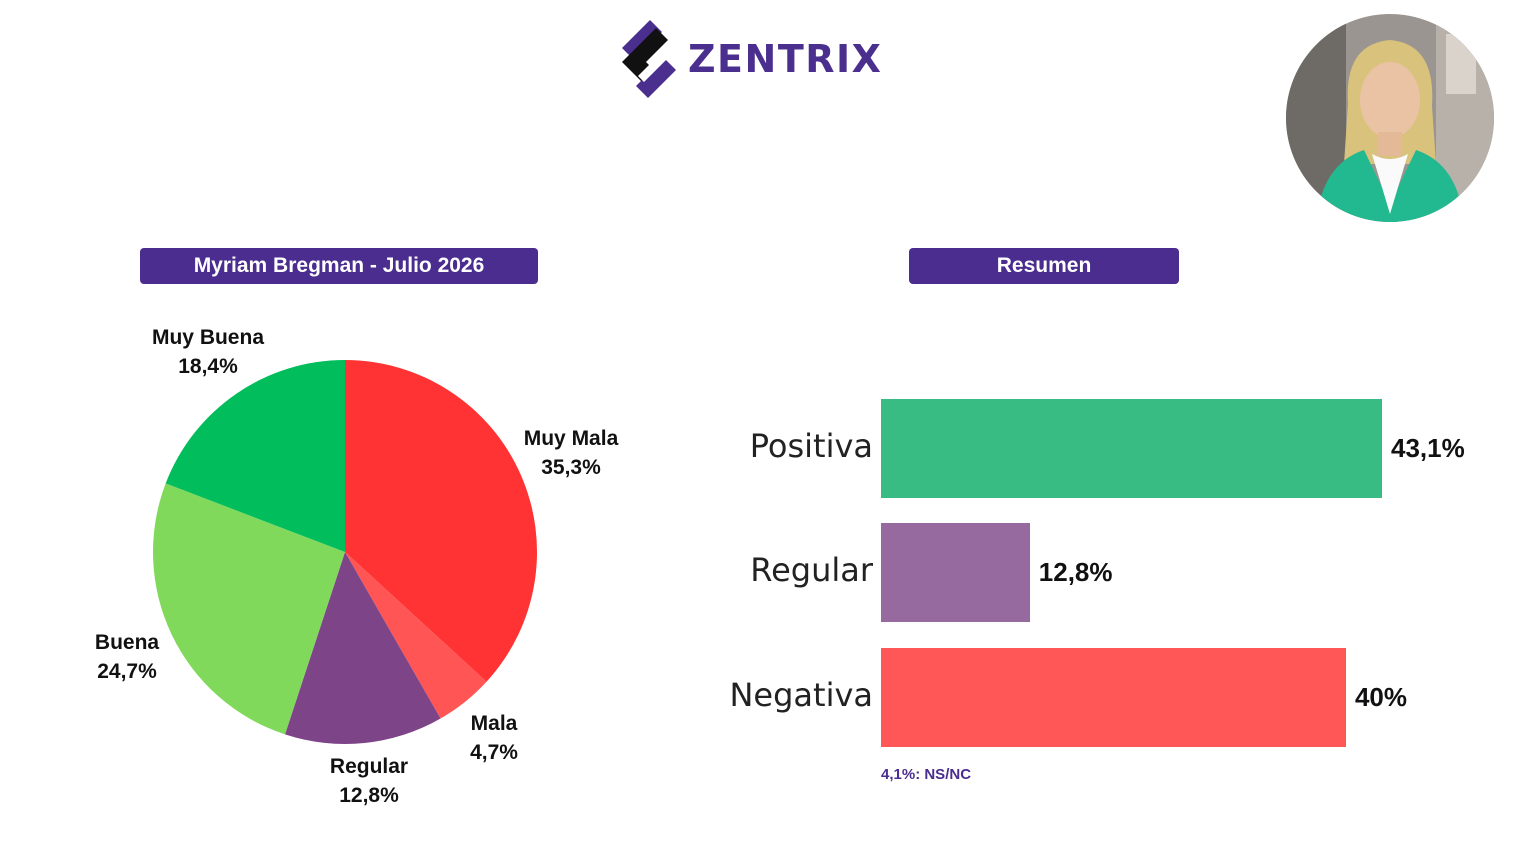 This screenshot has height=852, width=1514. What do you see at coordinates (649, 59) in the screenshot?
I see `zentrix-logo-icon` at bounding box center [649, 59].